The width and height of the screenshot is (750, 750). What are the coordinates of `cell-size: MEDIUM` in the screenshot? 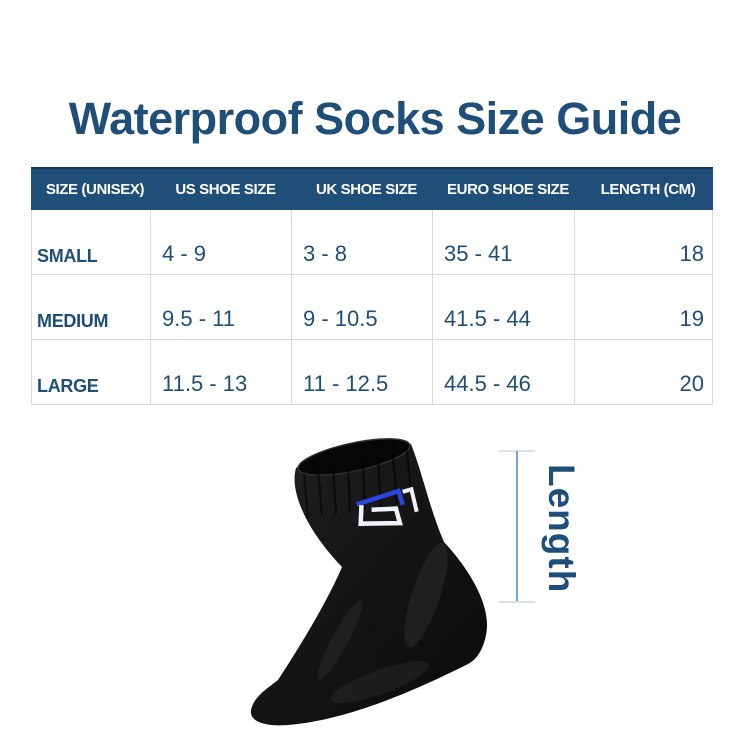 It's located at (91, 307).